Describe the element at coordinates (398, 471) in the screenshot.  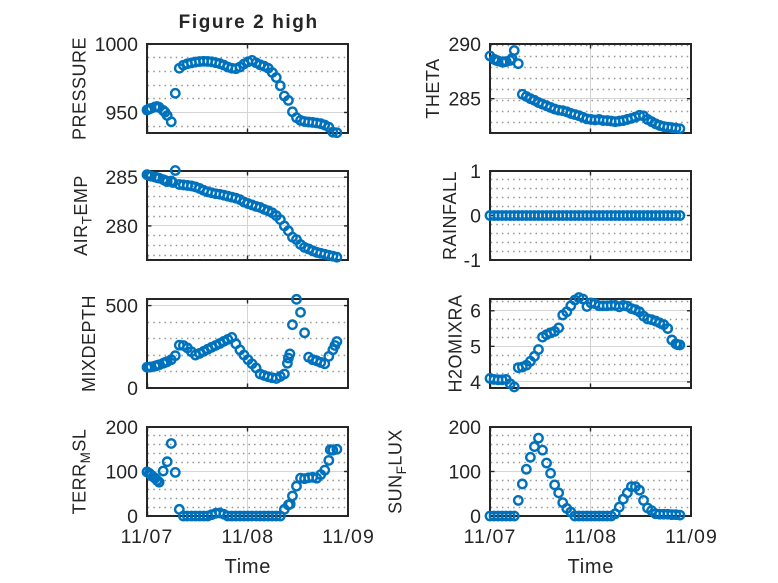
I see `svg-text: SUNFLUX` at that location.